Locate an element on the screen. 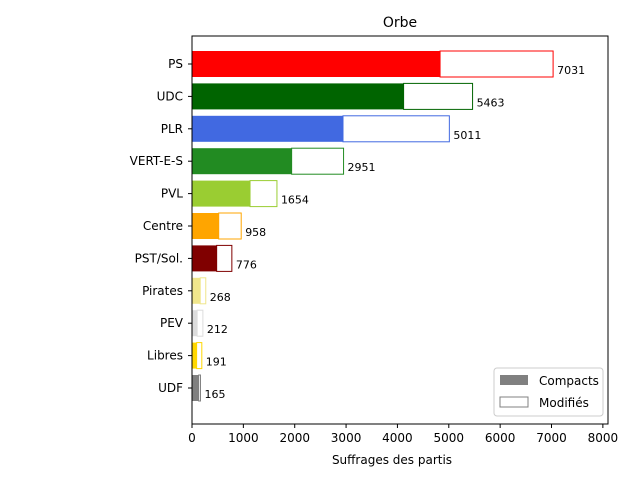  bar-total-label-pvl: 1654 is located at coordinates (295, 200).